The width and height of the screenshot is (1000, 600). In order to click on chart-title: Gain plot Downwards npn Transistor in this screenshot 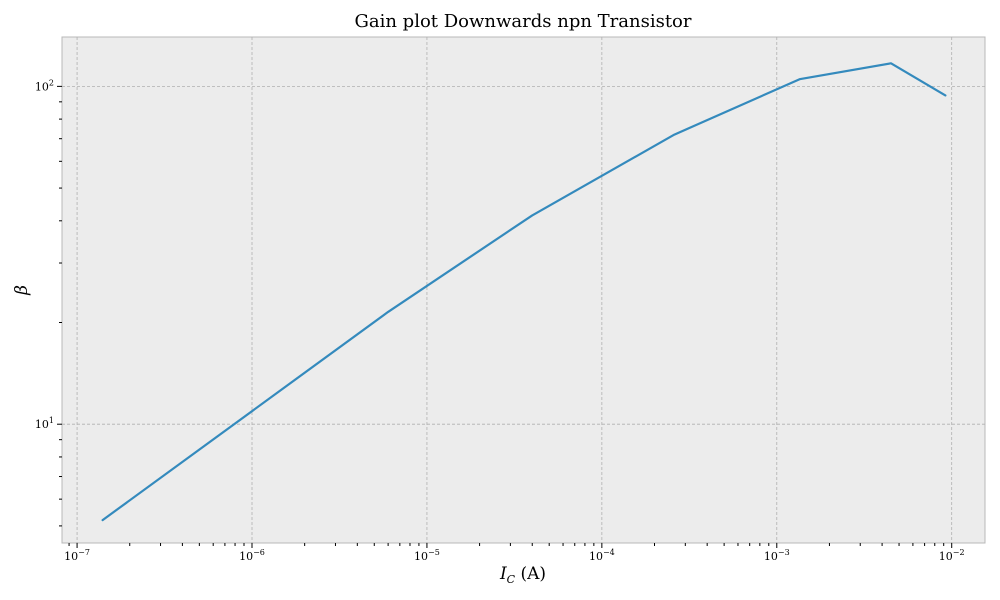, I will do `click(522, 21)`.